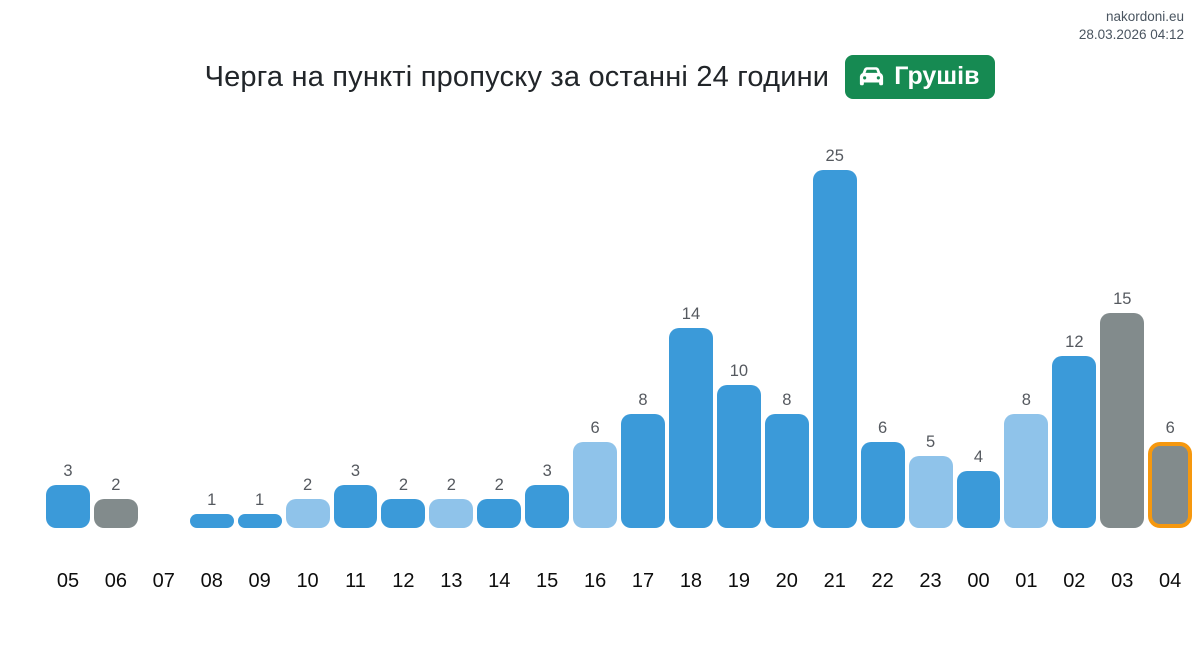  What do you see at coordinates (259, 365) in the screenshot?
I see `chart-slot-09: 1 09` at bounding box center [259, 365].